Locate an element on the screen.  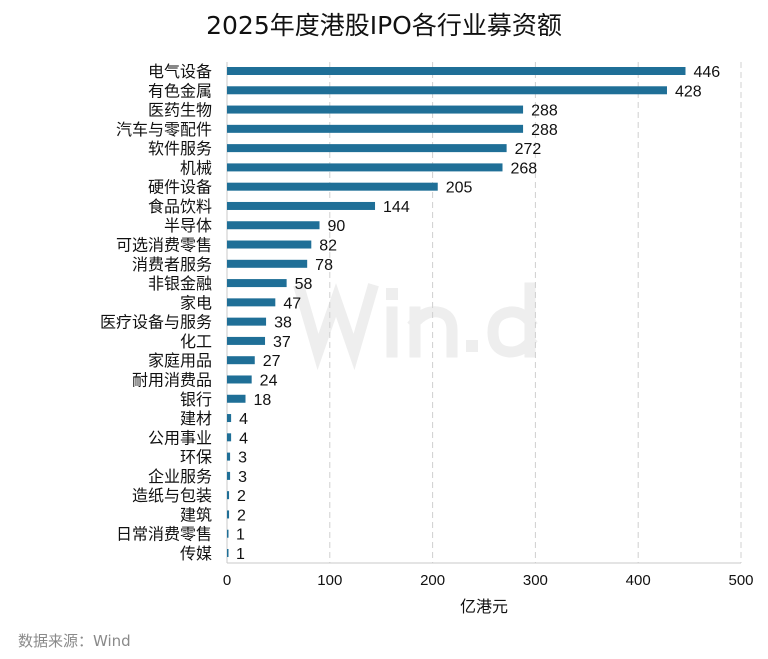
x-tick-label: 400 is located at coordinates (638, 580).